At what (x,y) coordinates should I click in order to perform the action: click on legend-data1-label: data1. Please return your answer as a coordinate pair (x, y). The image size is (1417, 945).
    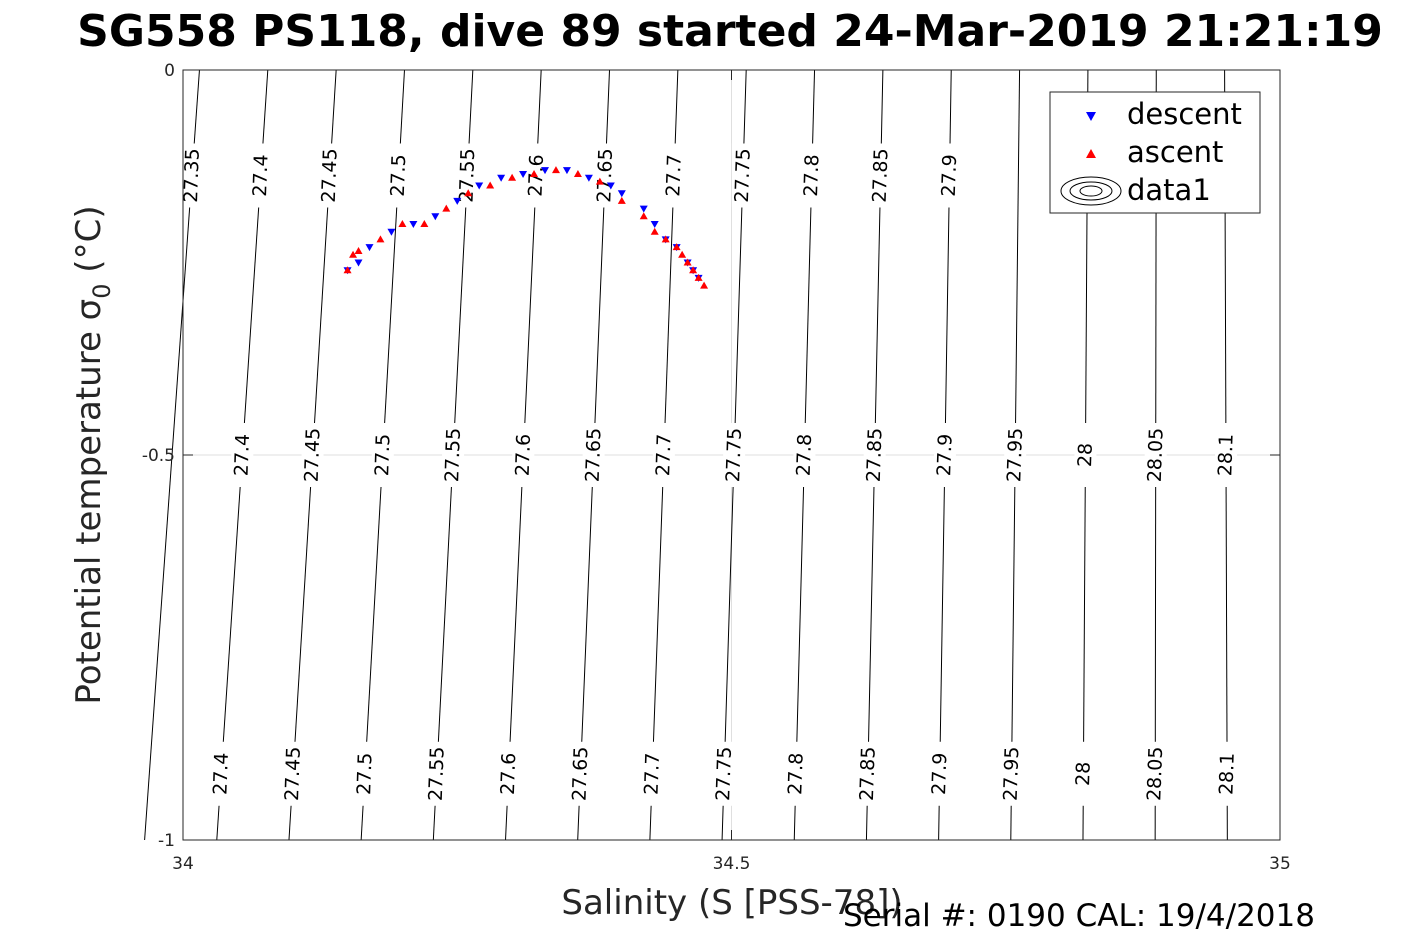
    Looking at the image, I should click on (1169, 190).